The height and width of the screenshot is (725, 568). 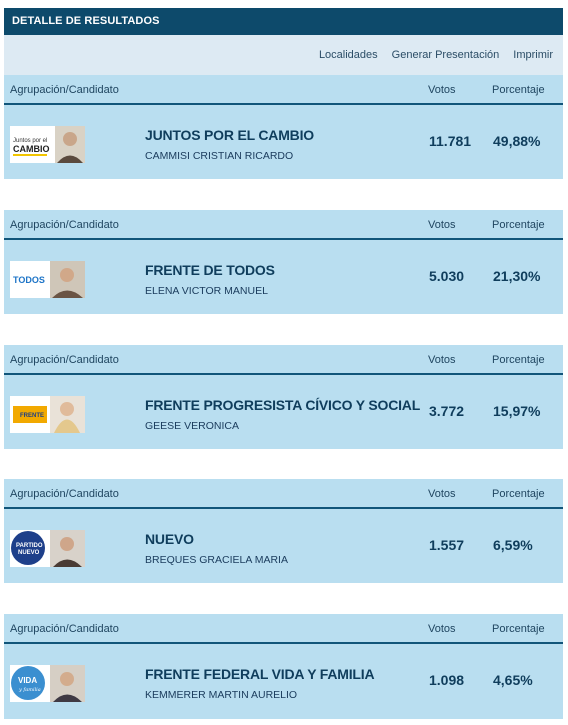 What do you see at coordinates (219, 156) in the screenshot?
I see `candidate-name: CAMMISI CRISTIAN RICARDO` at bounding box center [219, 156].